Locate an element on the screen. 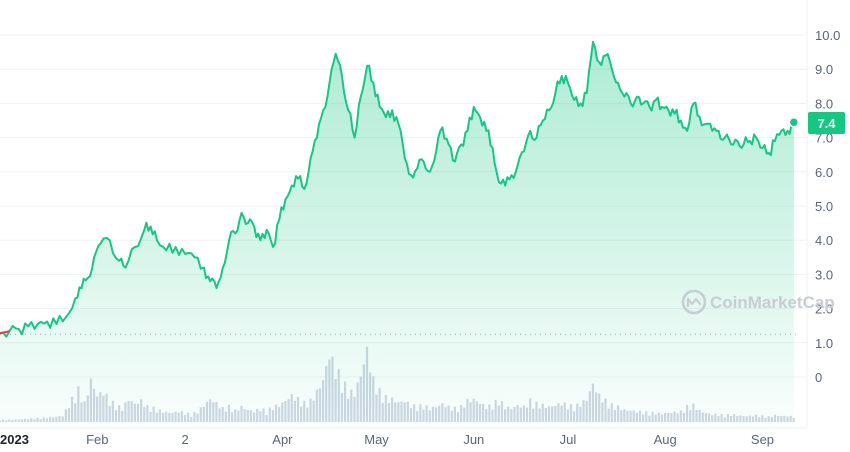 The image size is (850, 452). coinmarketcap-logo-icon is located at coordinates (694, 302).